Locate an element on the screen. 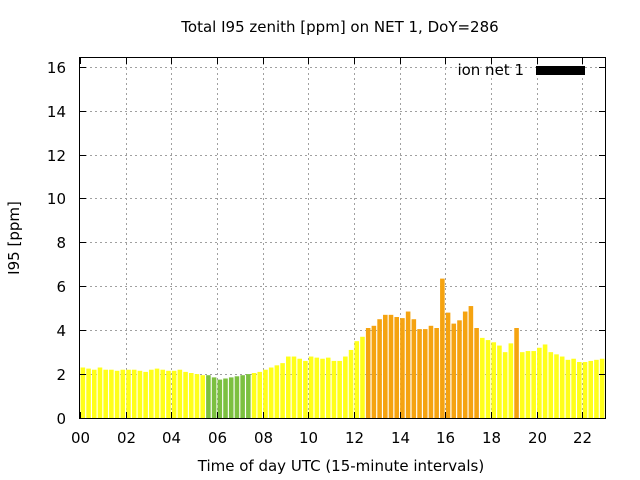 This screenshot has height=480, width=640. x-tick-label: 12 is located at coordinates (354, 438).